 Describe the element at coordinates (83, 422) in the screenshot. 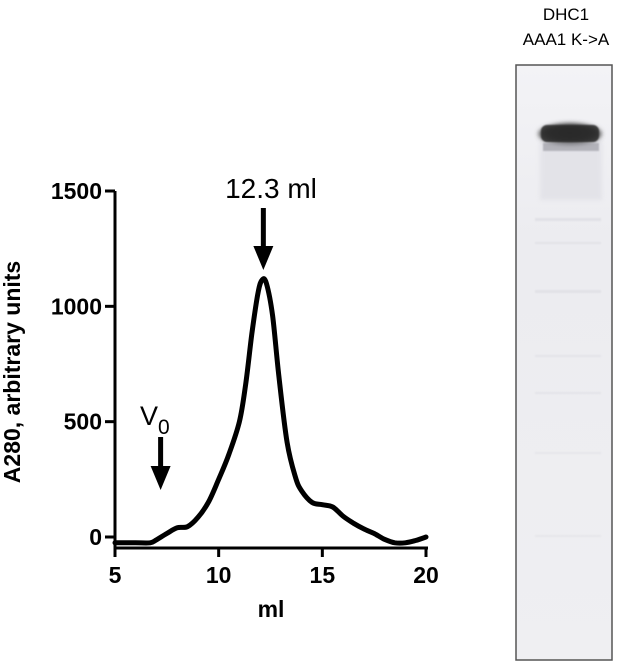

I see `y-tick-label: 500` at that location.